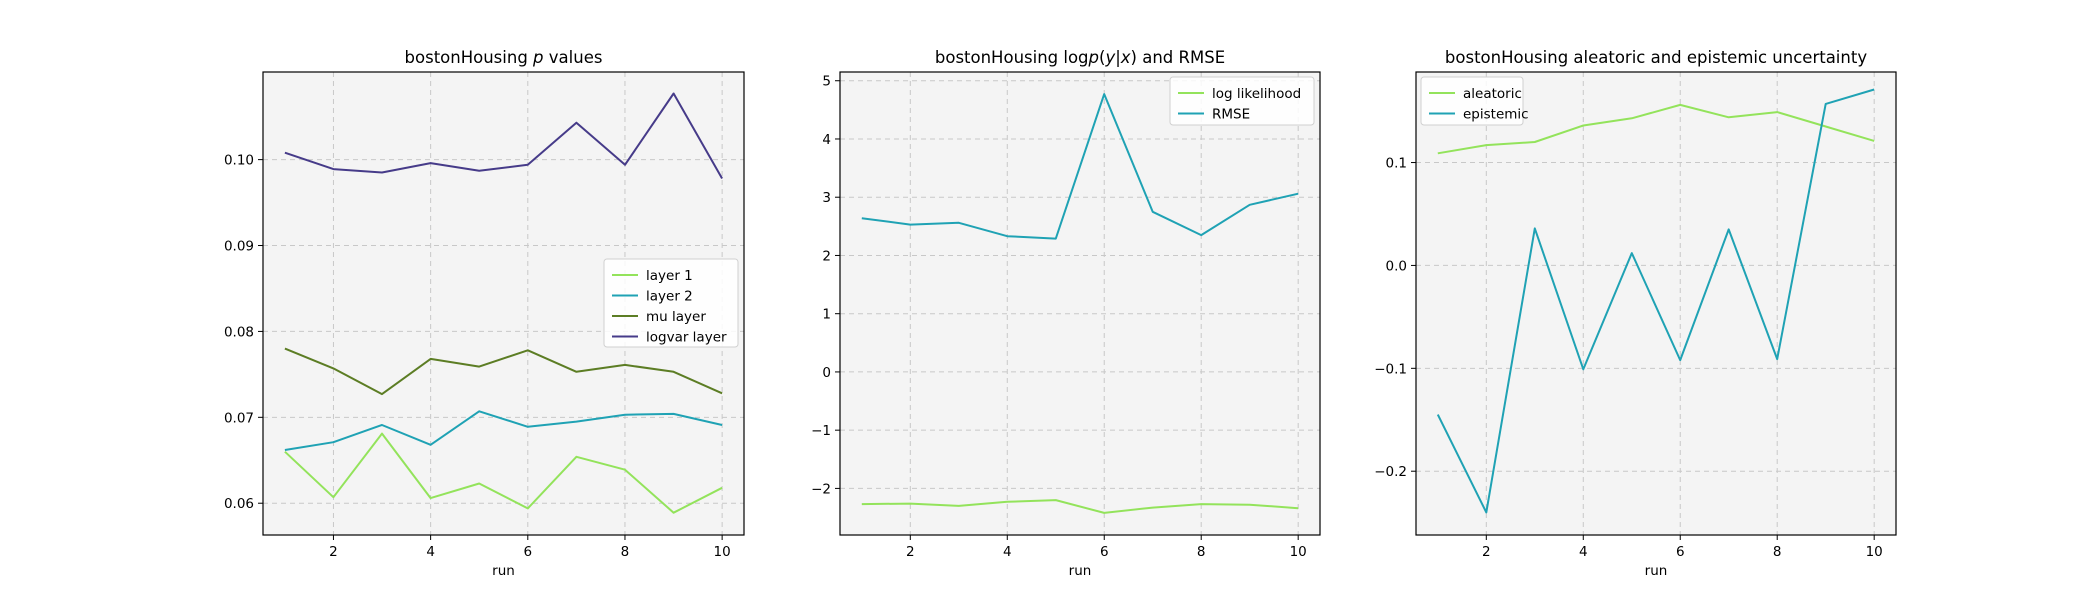 This screenshot has height=600, width=2100. Describe the element at coordinates (686, 338) in the screenshot. I see `legend-label: logvar layer` at that location.